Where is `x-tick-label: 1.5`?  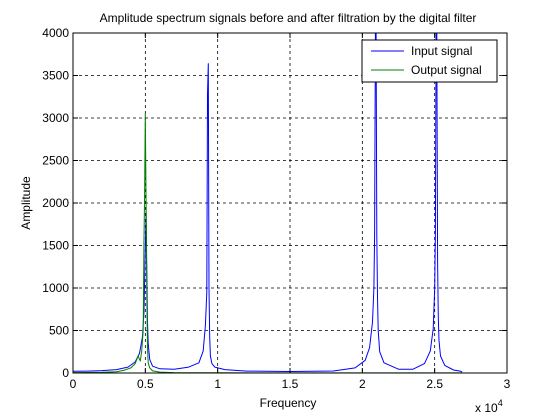
x-tick-label: 1.5 is located at coordinates (290, 384).